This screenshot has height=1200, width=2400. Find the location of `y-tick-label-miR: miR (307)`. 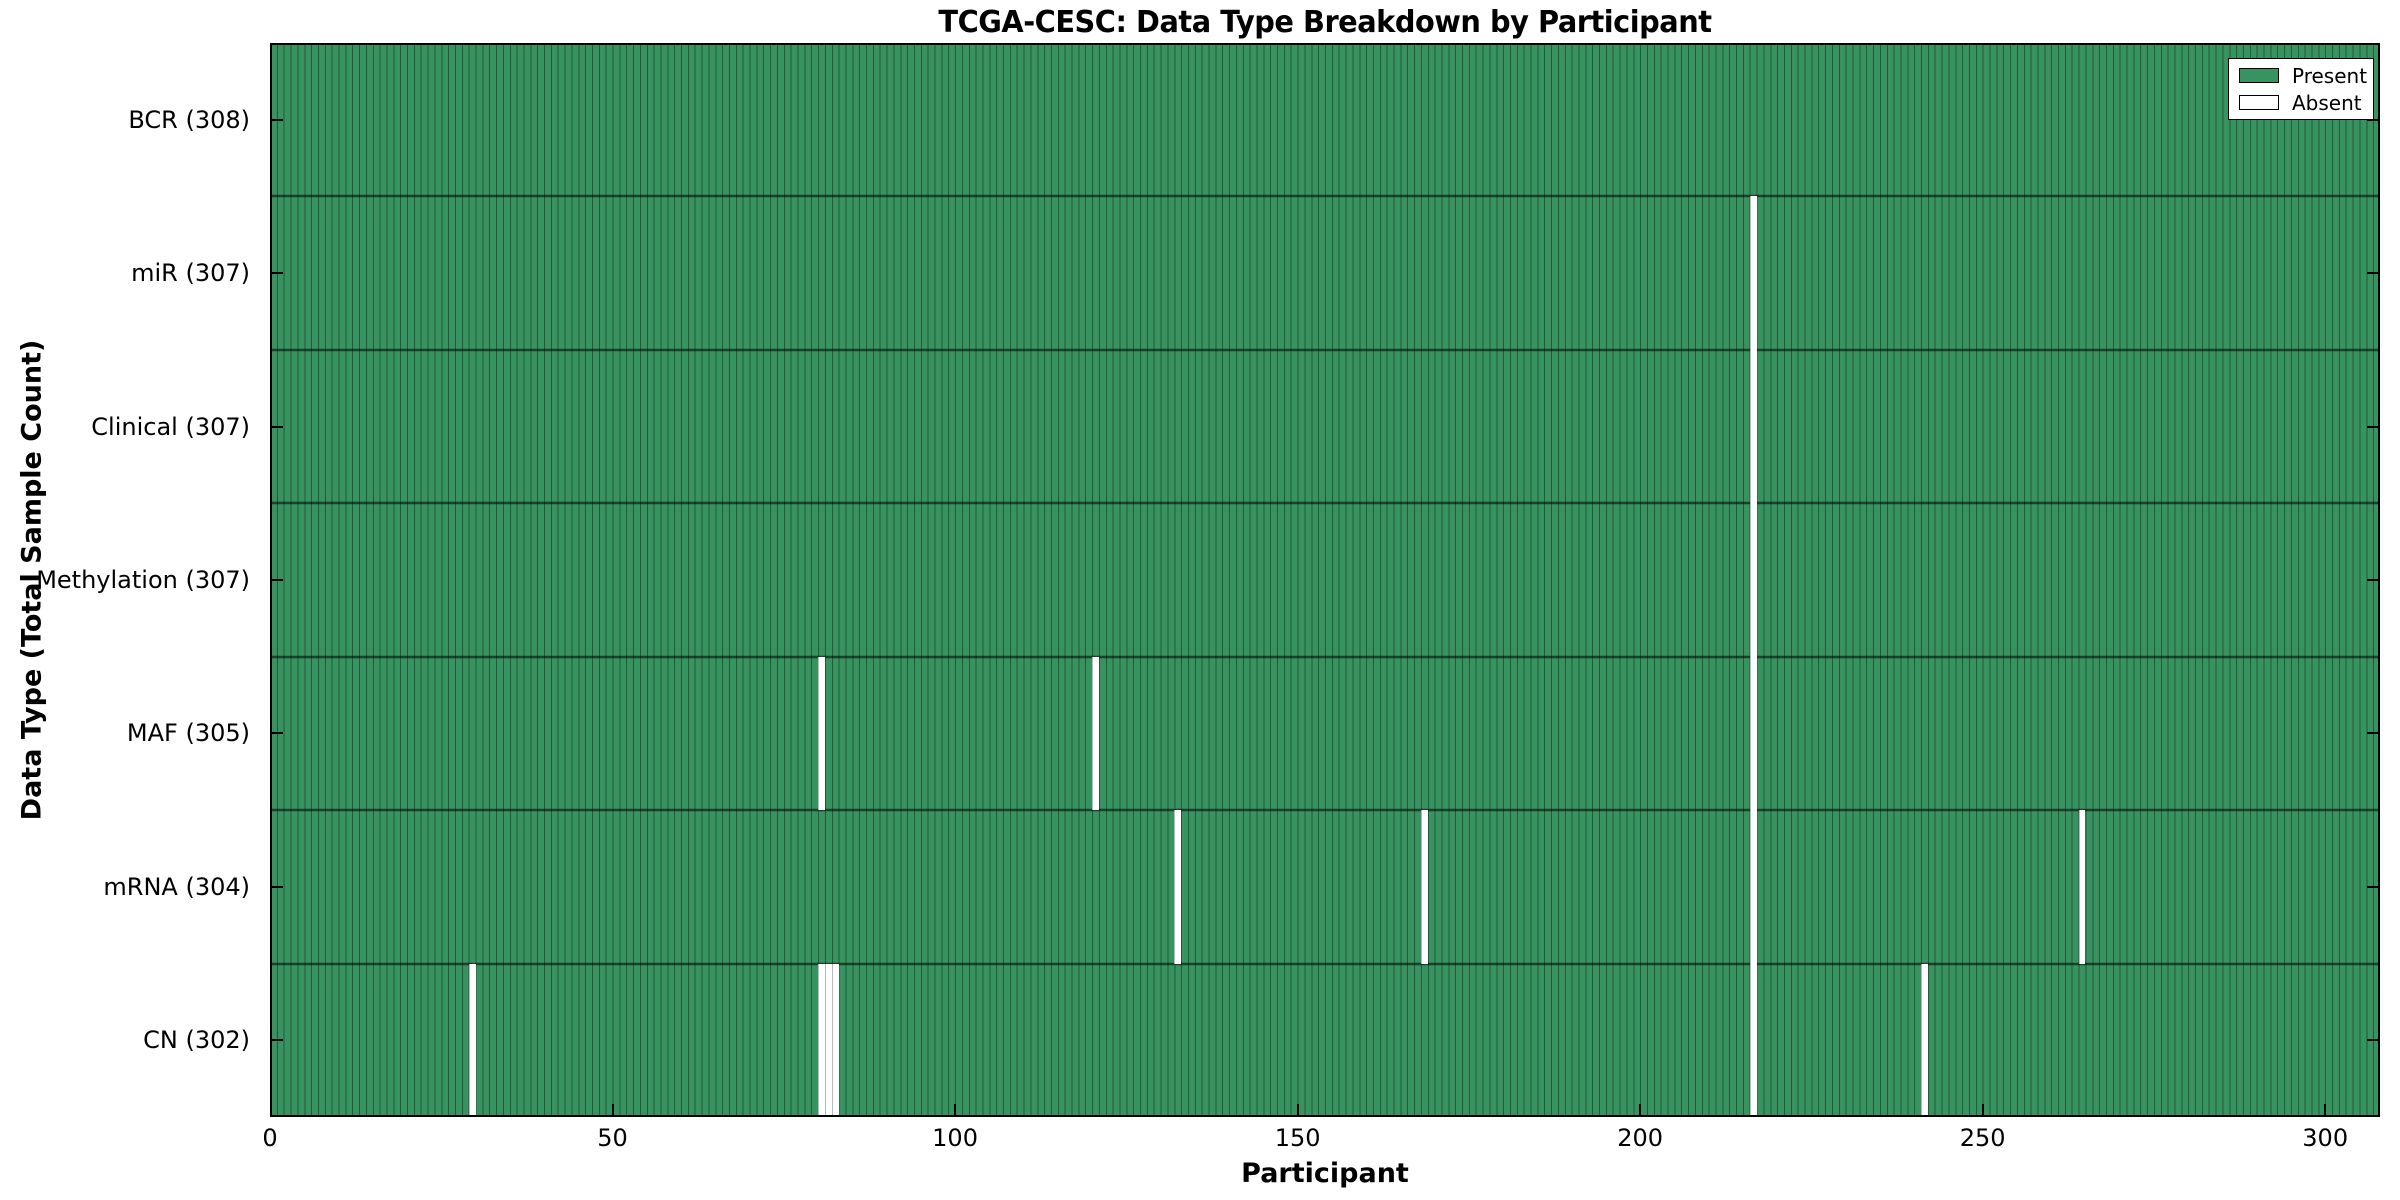

y-tick-label-miR: miR (307) is located at coordinates (190, 273).